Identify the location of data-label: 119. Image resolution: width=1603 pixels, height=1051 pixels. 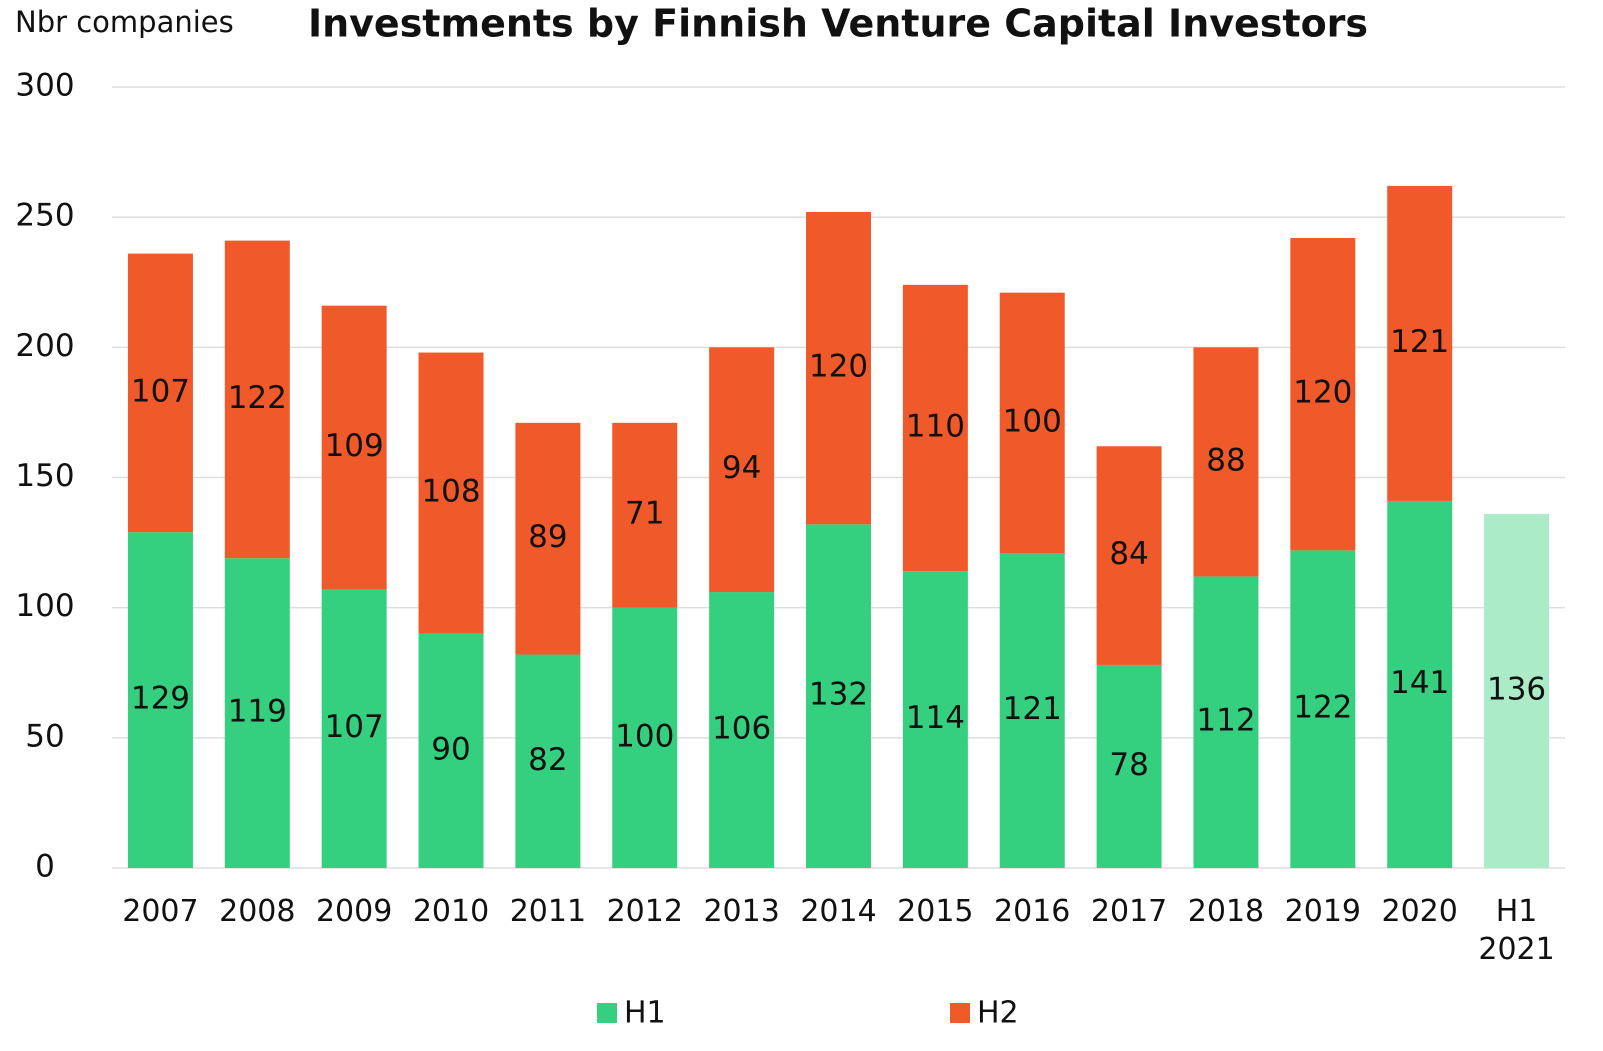
(257, 712).